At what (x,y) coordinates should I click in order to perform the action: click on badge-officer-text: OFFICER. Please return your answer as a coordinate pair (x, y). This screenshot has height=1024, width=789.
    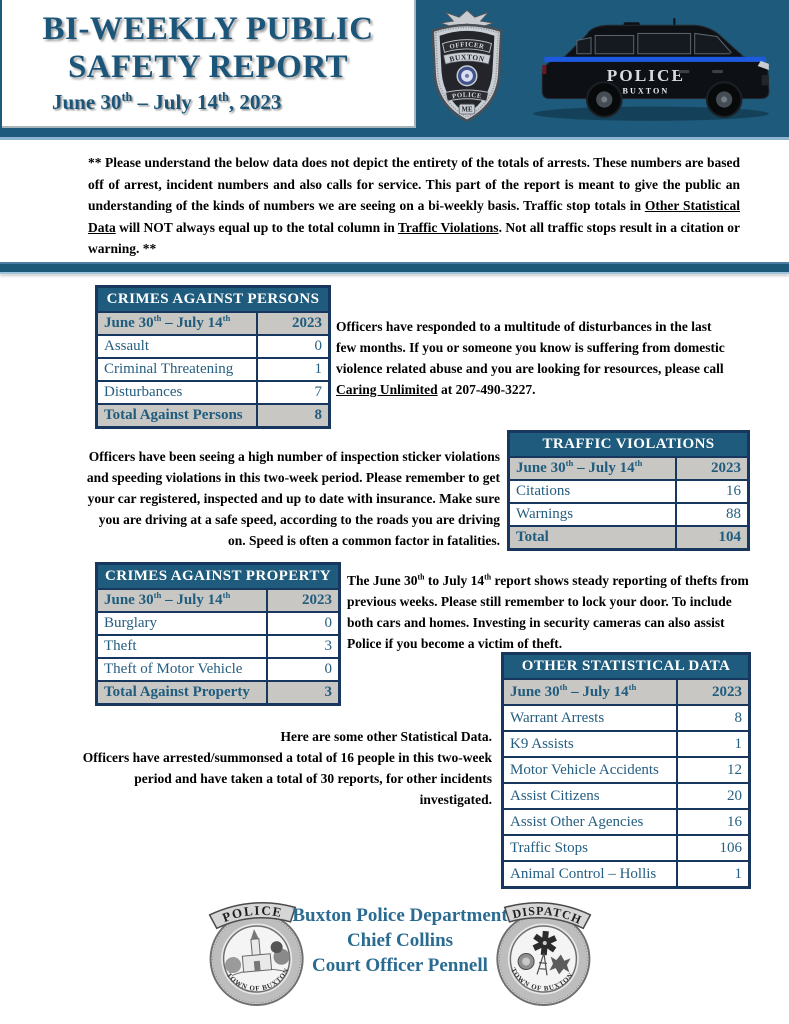
    Looking at the image, I should click on (467, 46).